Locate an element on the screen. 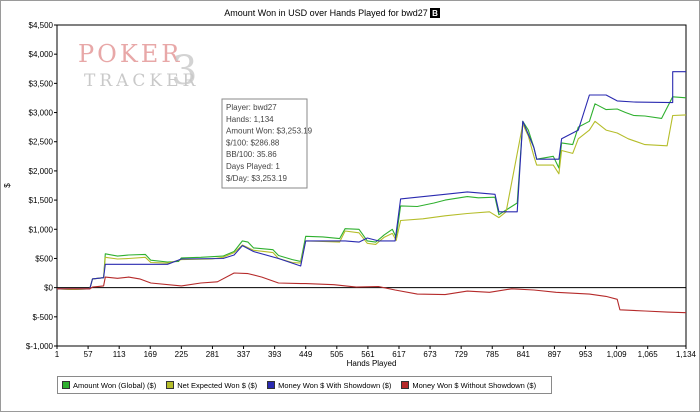 This screenshot has width=700, height=412. x-tick-label: 953 is located at coordinates (586, 354).